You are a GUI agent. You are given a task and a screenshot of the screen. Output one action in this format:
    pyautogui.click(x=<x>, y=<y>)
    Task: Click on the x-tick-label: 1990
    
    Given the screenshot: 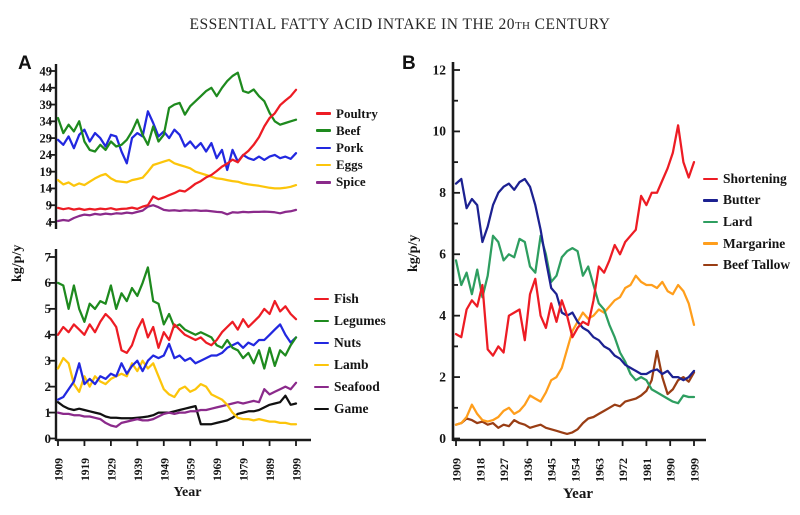 What is the action you would take?
    pyautogui.click(x=671, y=470)
    